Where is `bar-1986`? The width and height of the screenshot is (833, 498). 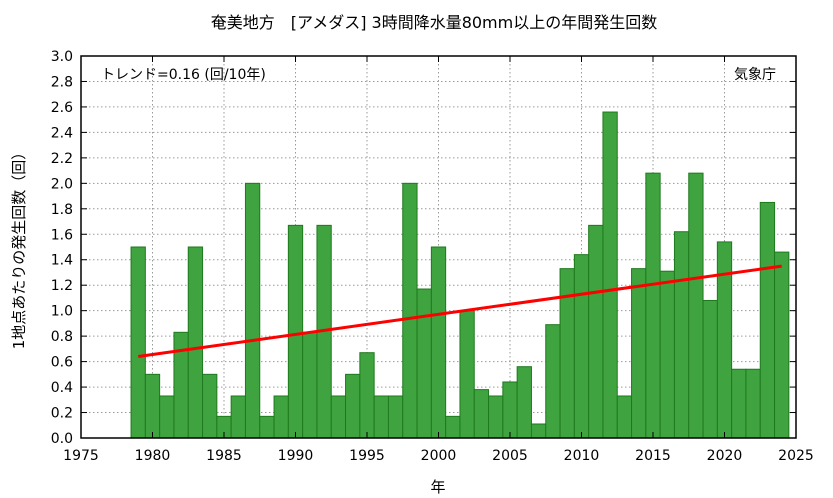
bar-1986 is located at coordinates (238, 417).